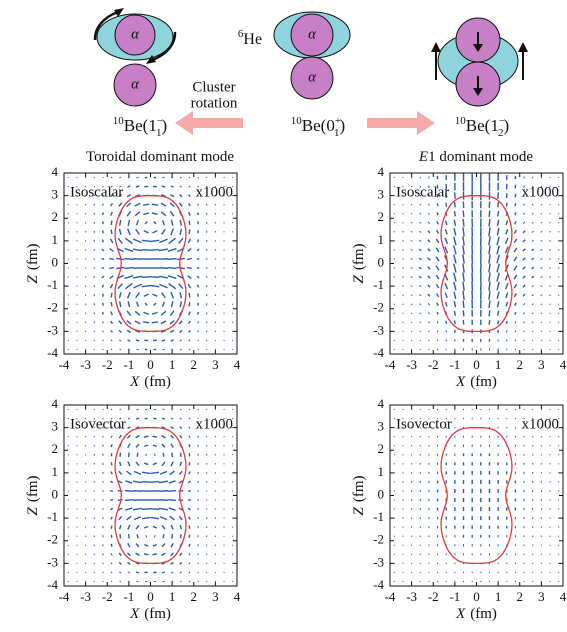  What do you see at coordinates (85, 364) in the screenshot?
I see `x-tick-label: -3` at bounding box center [85, 364].